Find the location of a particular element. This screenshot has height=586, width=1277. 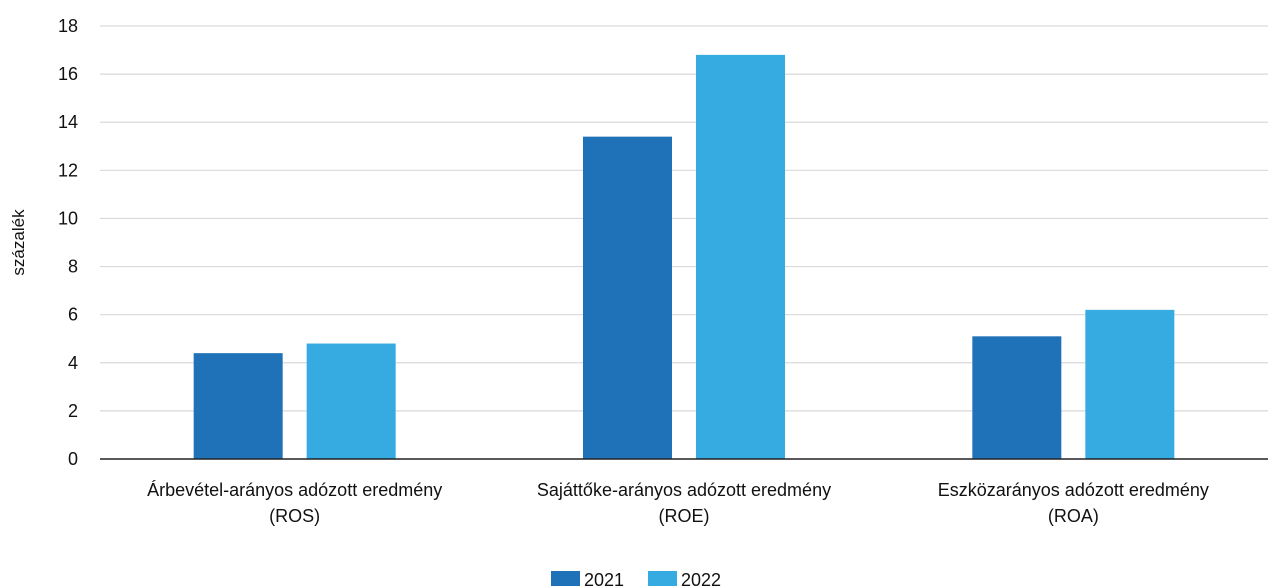

x-category-label: (ROS) is located at coordinates (294, 516).